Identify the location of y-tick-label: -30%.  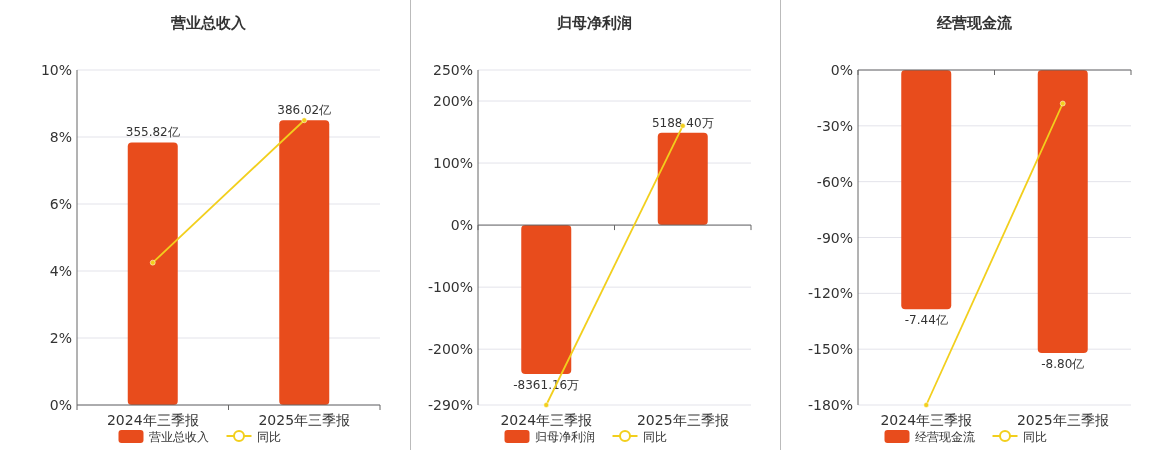
(834, 125).